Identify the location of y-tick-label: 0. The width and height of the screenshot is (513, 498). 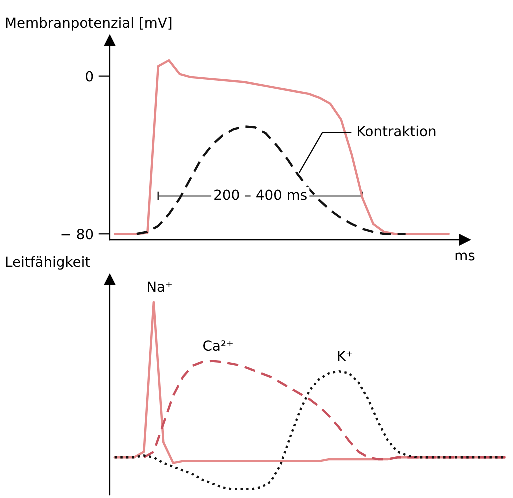
(90, 76).